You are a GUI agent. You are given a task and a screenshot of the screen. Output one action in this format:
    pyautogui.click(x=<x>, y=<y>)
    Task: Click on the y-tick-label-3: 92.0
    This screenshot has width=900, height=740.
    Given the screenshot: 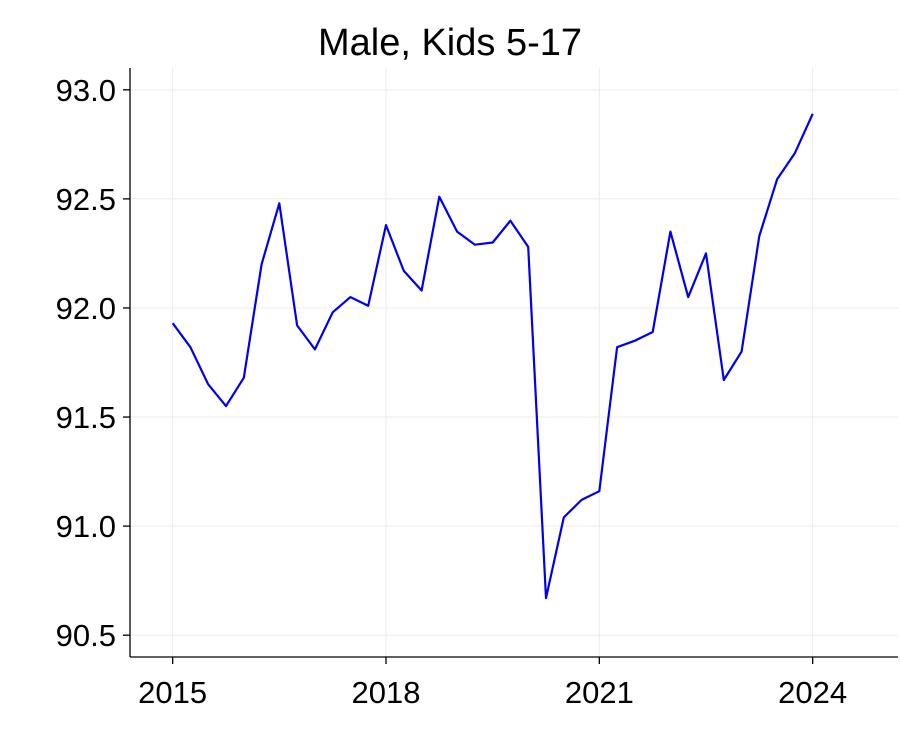 What is the action you would take?
    pyautogui.click(x=86, y=308)
    